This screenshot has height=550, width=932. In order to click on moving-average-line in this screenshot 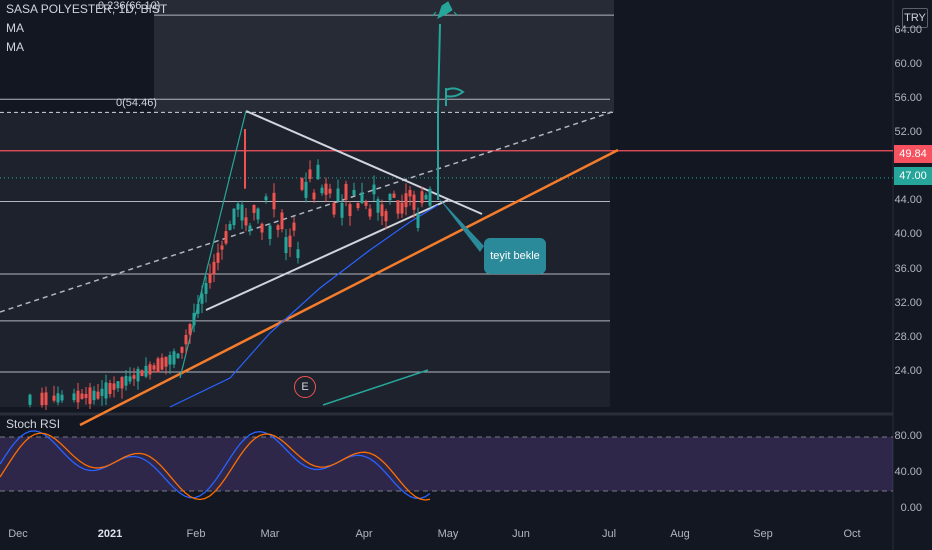, I will do `click(304, 306)`.